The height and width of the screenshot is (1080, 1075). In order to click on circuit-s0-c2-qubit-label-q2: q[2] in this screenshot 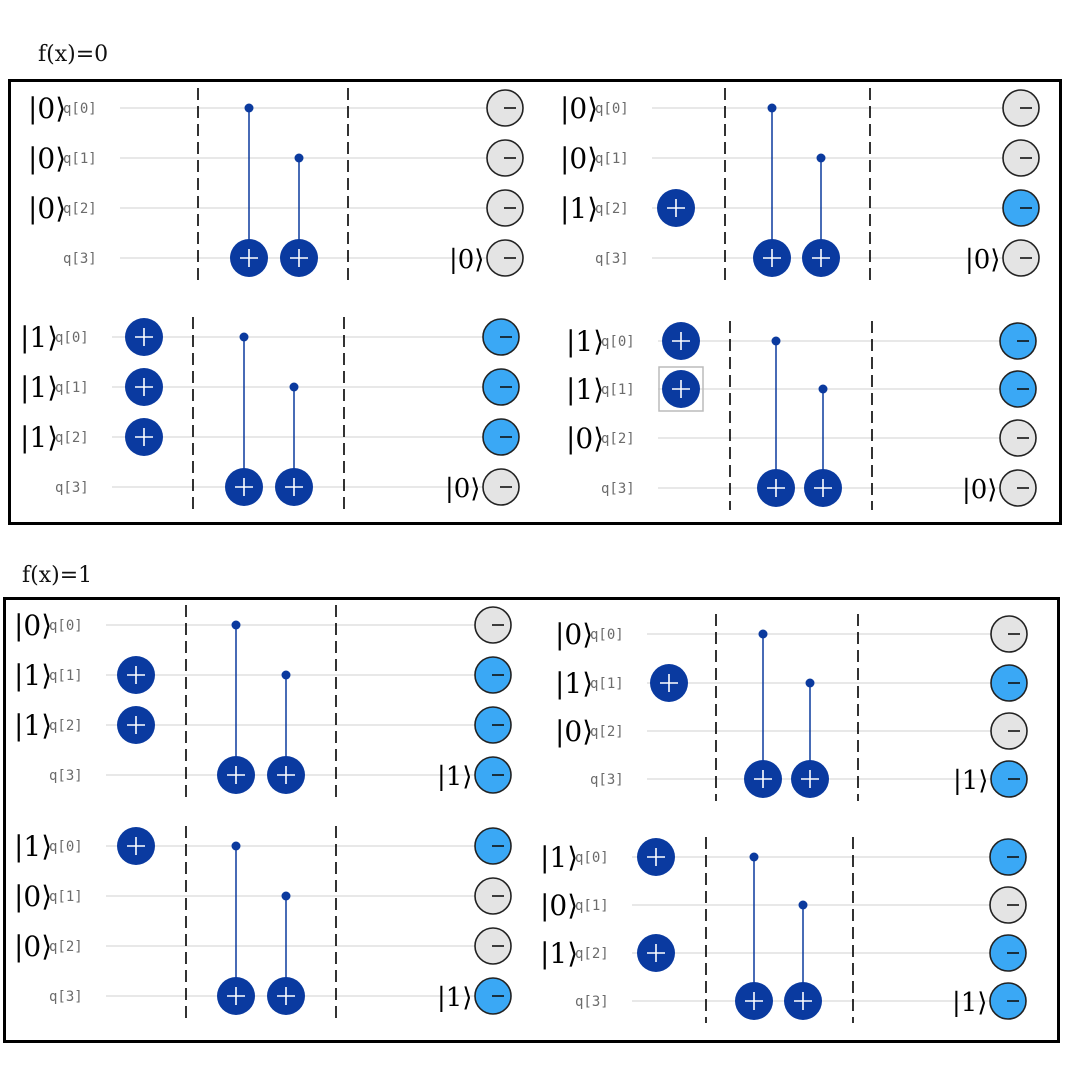, I will do `click(72, 438)`.